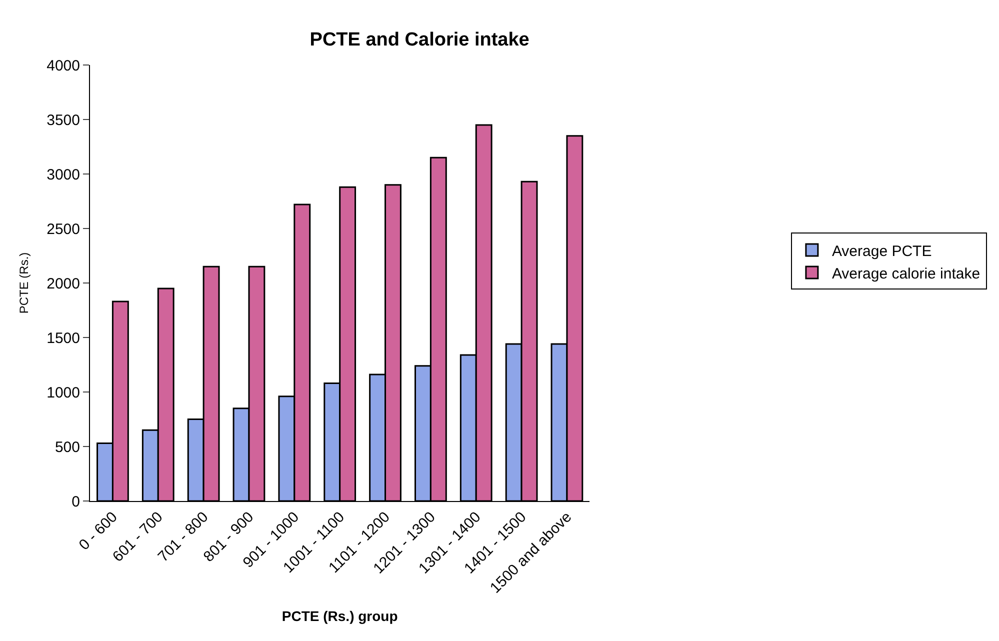 The width and height of the screenshot is (999, 641). I want to click on y-axis-title: PCTE (Rs.), so click(23, 283).